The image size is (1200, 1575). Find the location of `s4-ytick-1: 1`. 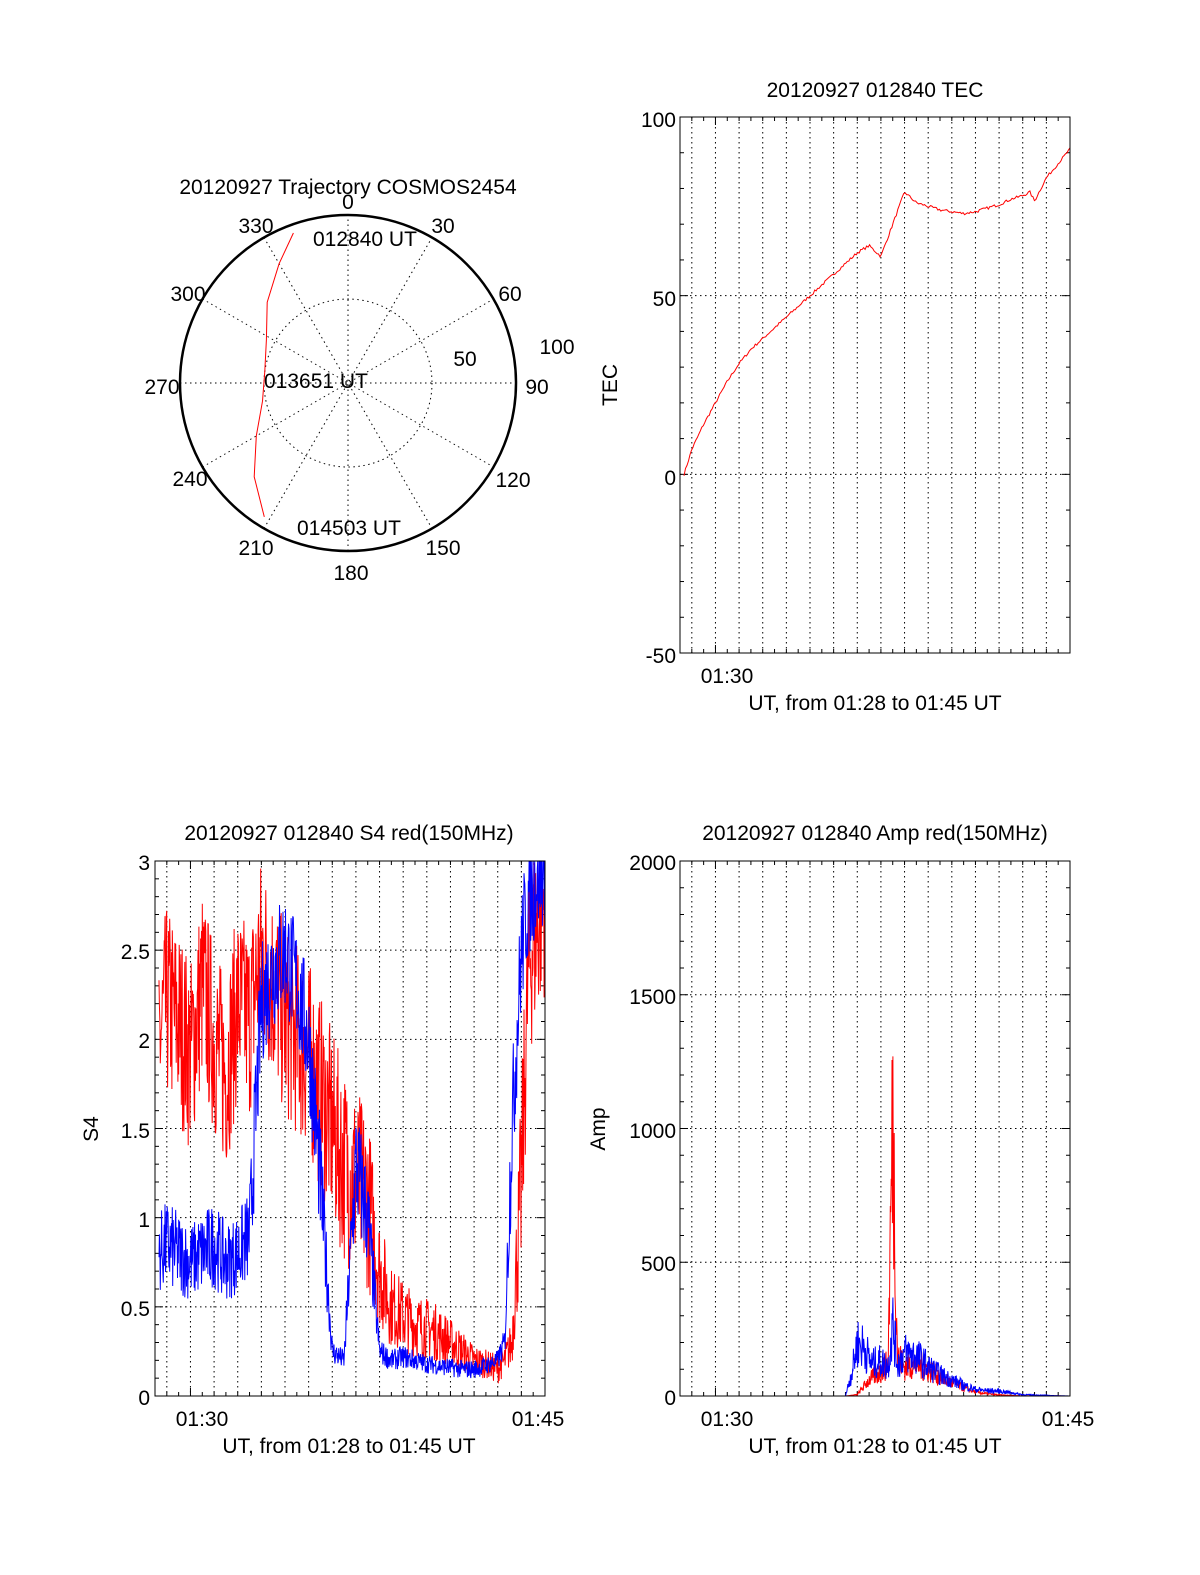

s4-ytick-1: 1 is located at coordinates (144, 1220).